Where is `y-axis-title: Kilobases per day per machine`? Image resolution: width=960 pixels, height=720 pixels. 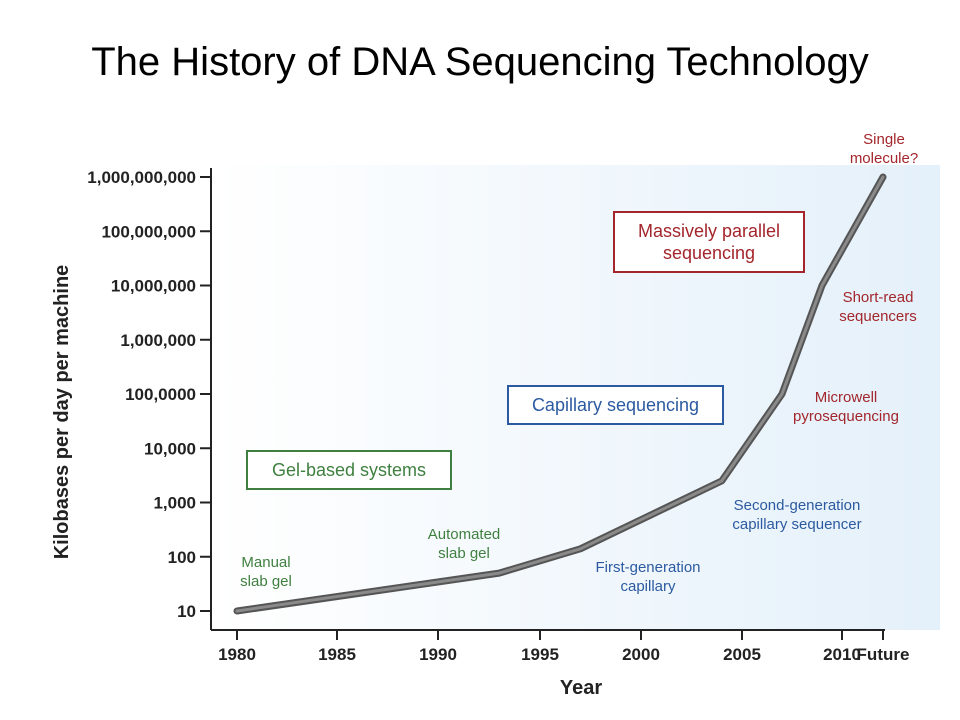
y-axis-title: Kilobases per day per machine is located at coordinates (62, 412).